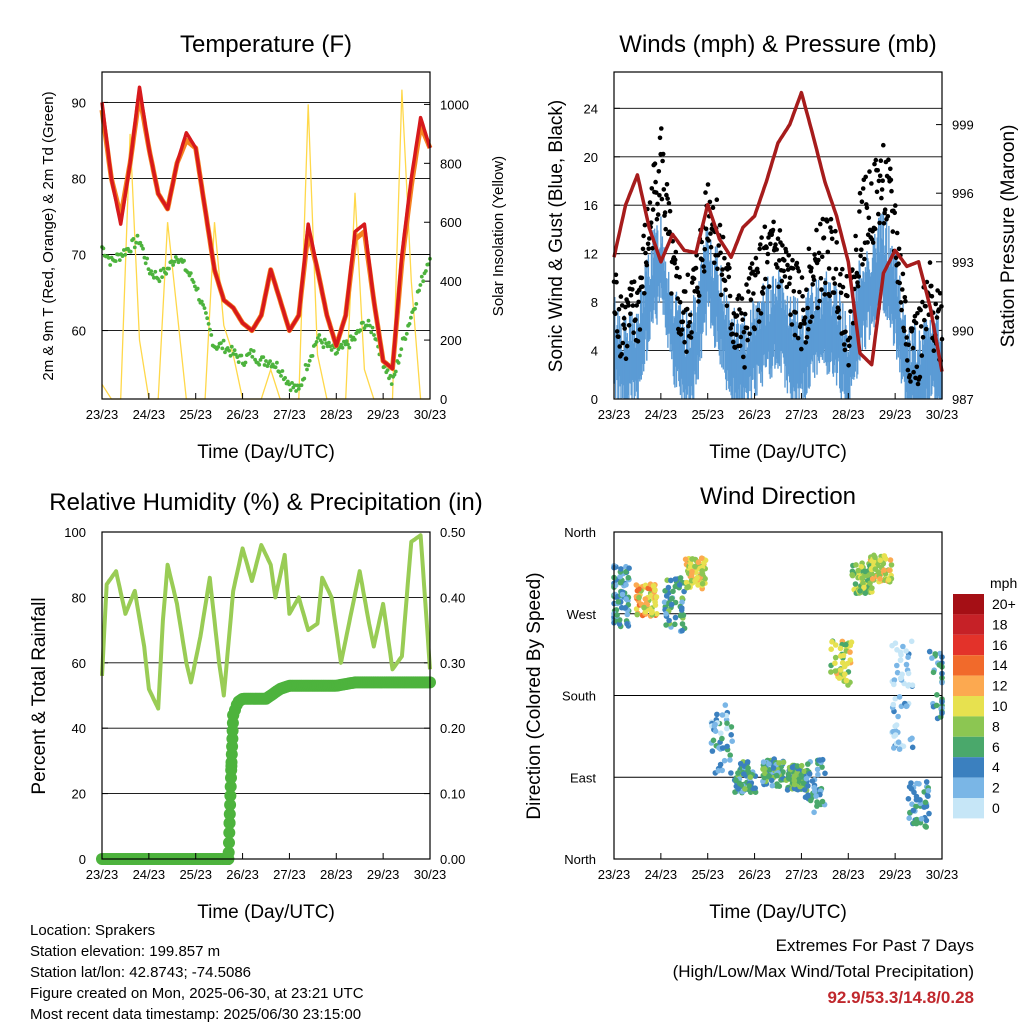 The height and width of the screenshot is (1025, 1024). I want to click on direction-xtick-label: 27/23, so click(801, 874).